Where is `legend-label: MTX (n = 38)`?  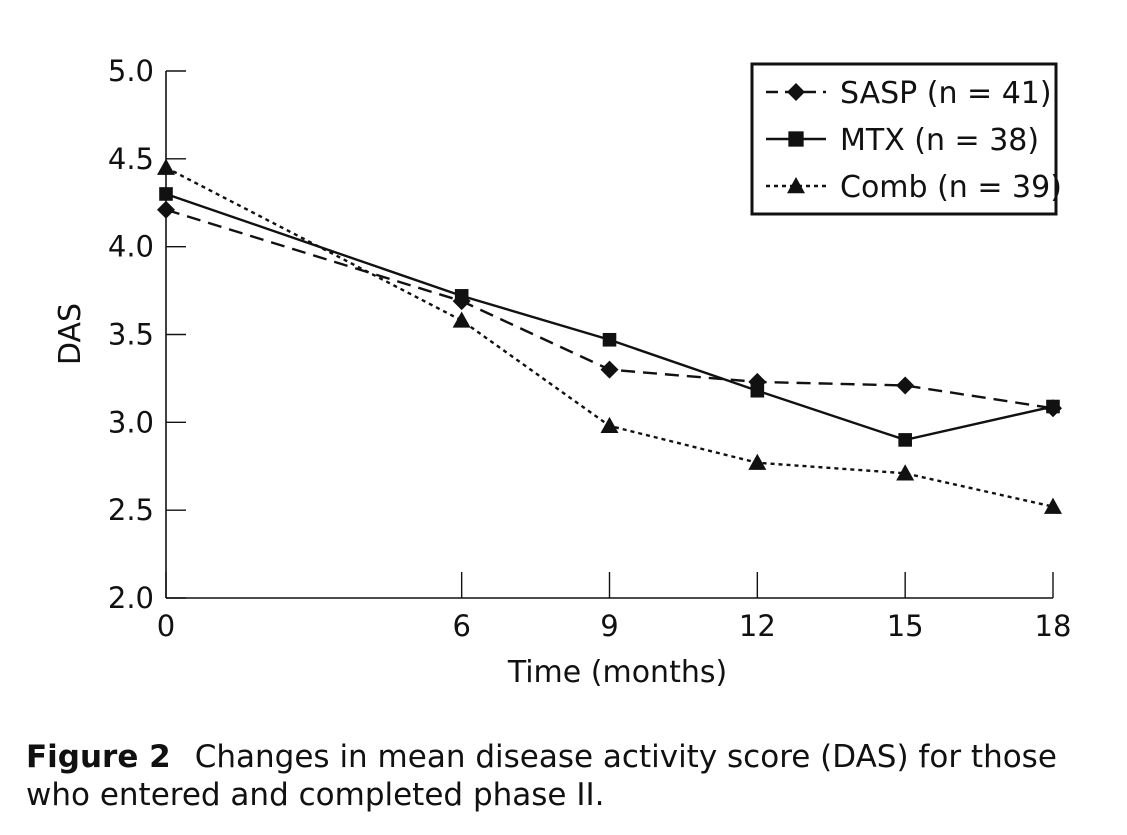 legend-label: MTX (n = 38) is located at coordinates (939, 140).